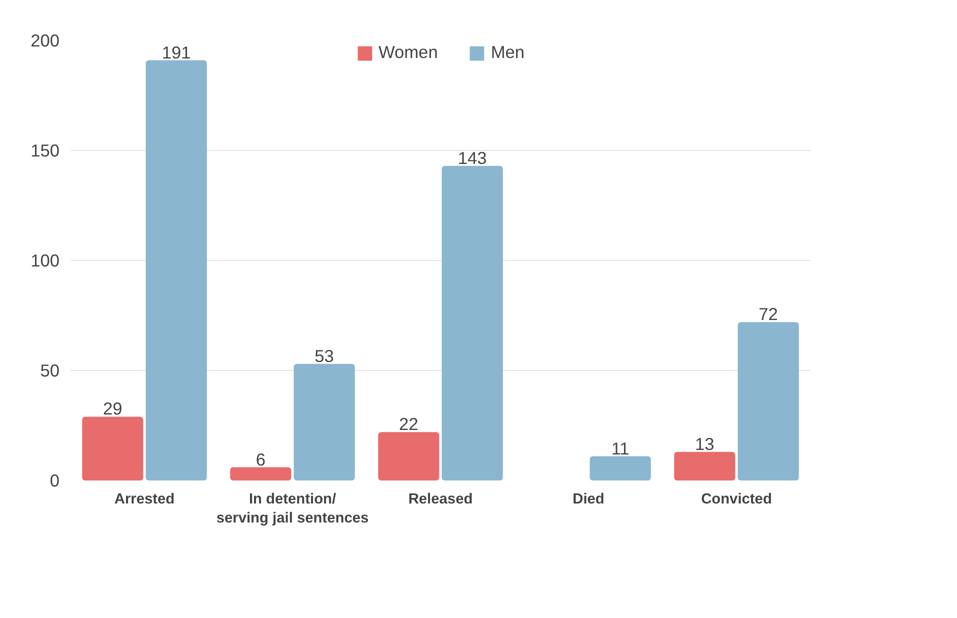 Image resolution: width=957 pixels, height=618 pixels. Describe the element at coordinates (45, 150) in the screenshot. I see `y-tick-label: 150` at that location.